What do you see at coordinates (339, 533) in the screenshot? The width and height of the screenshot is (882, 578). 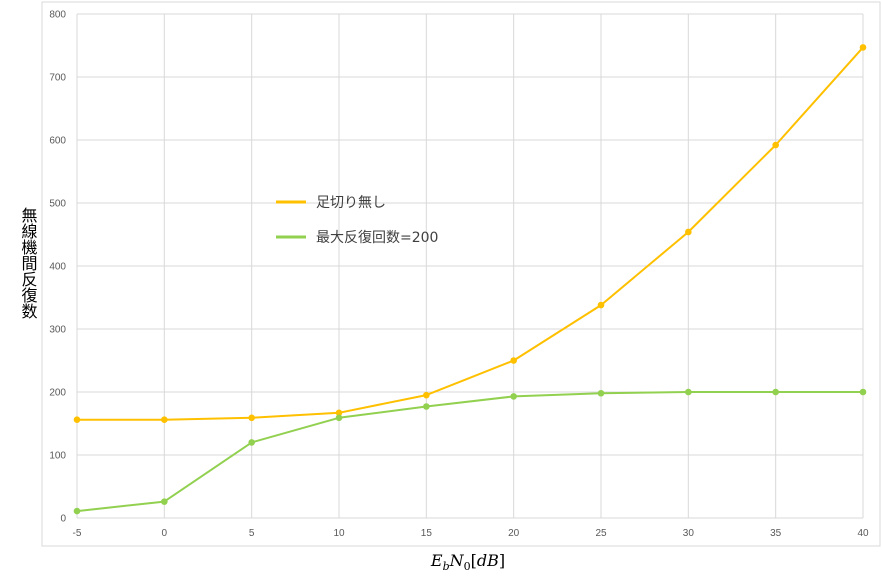 I see `x-tick-label: 10` at bounding box center [339, 533].